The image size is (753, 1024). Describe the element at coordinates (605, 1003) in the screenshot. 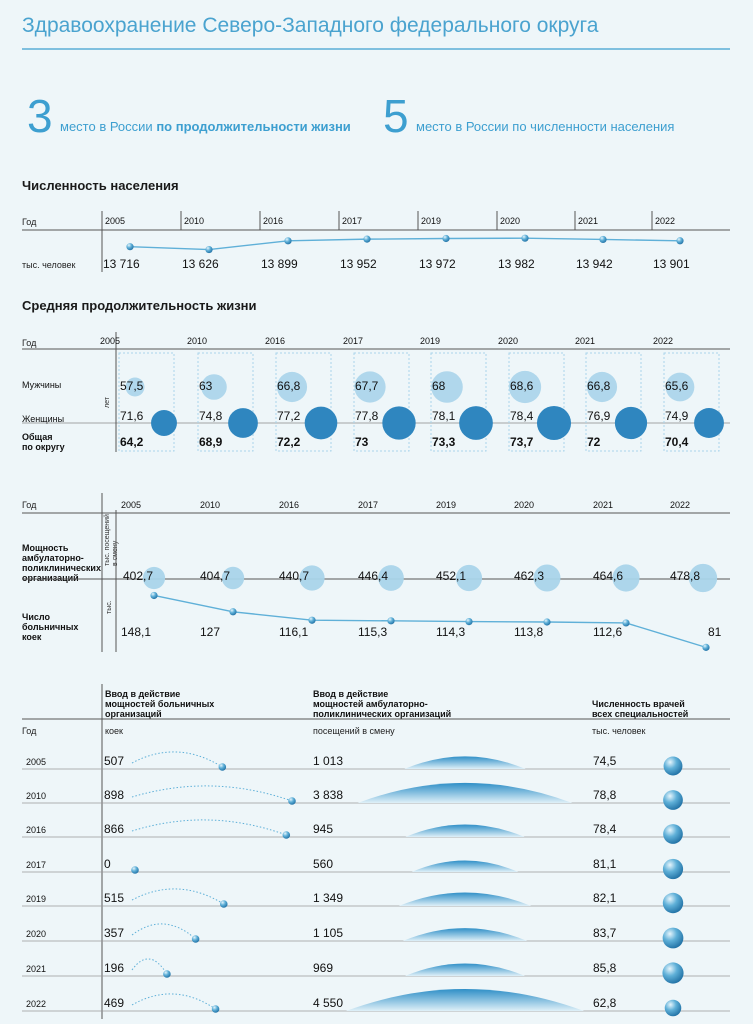

I see `intro-doctors-value: 62,8` at that location.